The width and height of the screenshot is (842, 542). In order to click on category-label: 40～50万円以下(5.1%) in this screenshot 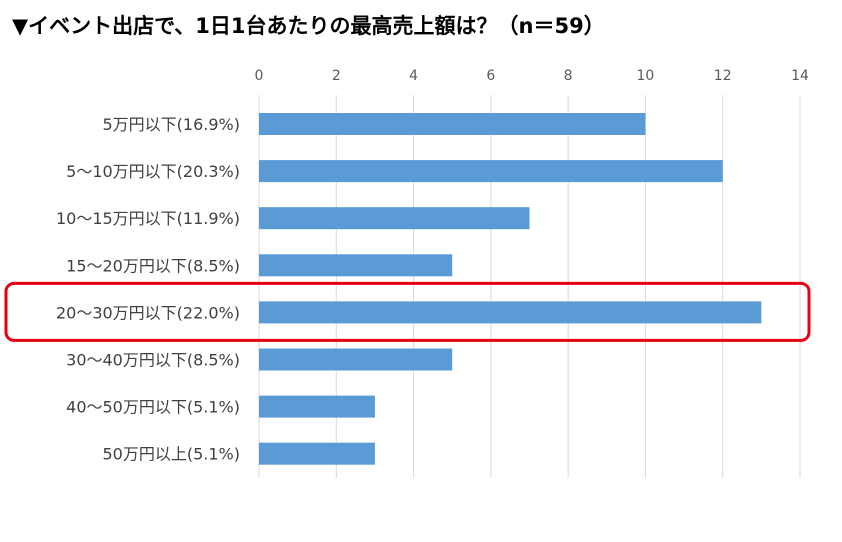, I will do `click(153, 407)`.